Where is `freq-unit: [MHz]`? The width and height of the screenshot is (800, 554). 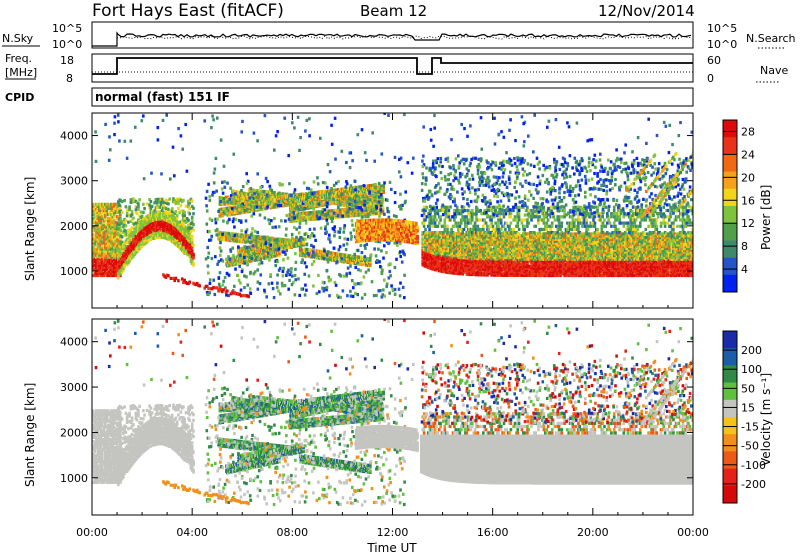
freq-unit: [MHz] is located at coordinates (21, 72).